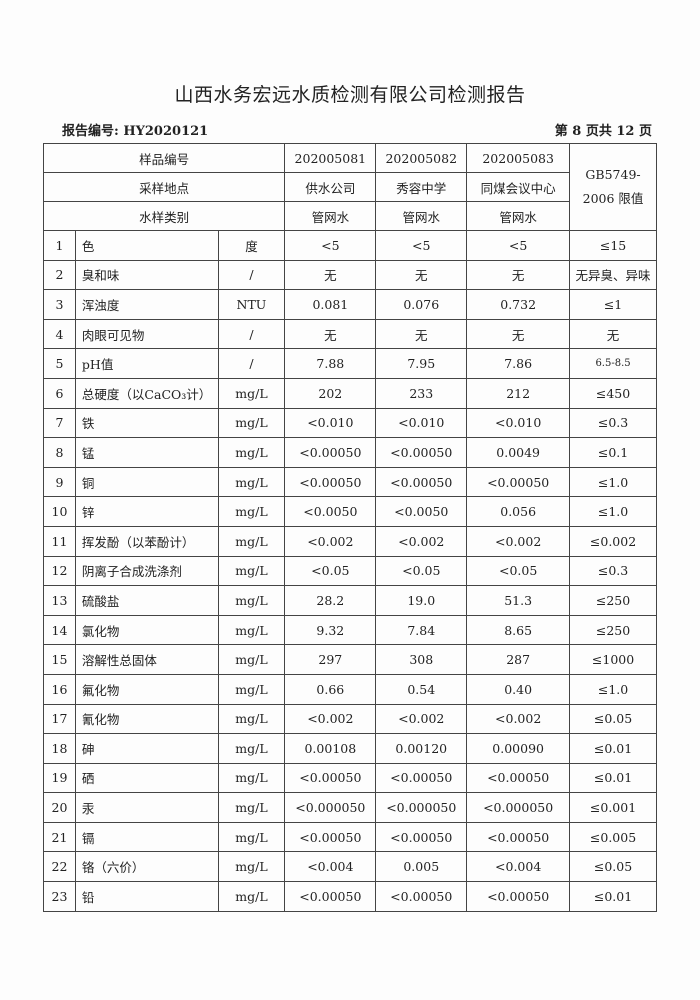 The width and height of the screenshot is (700, 1000). Describe the element at coordinates (421, 600) in the screenshot. I see `sample-2-value: 19.0` at that location.